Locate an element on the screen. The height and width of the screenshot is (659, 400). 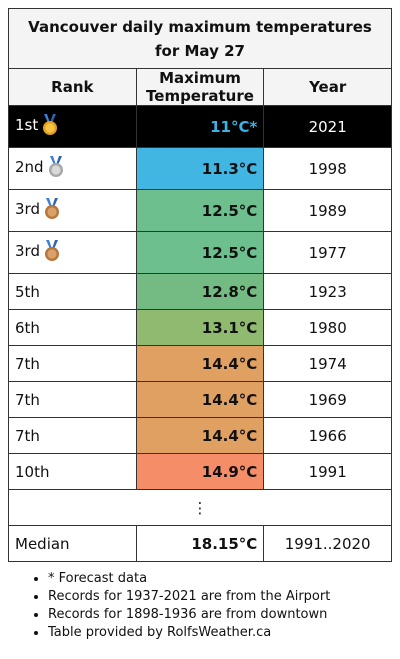
temperature-cell: 14.9°C is located at coordinates (200, 471).